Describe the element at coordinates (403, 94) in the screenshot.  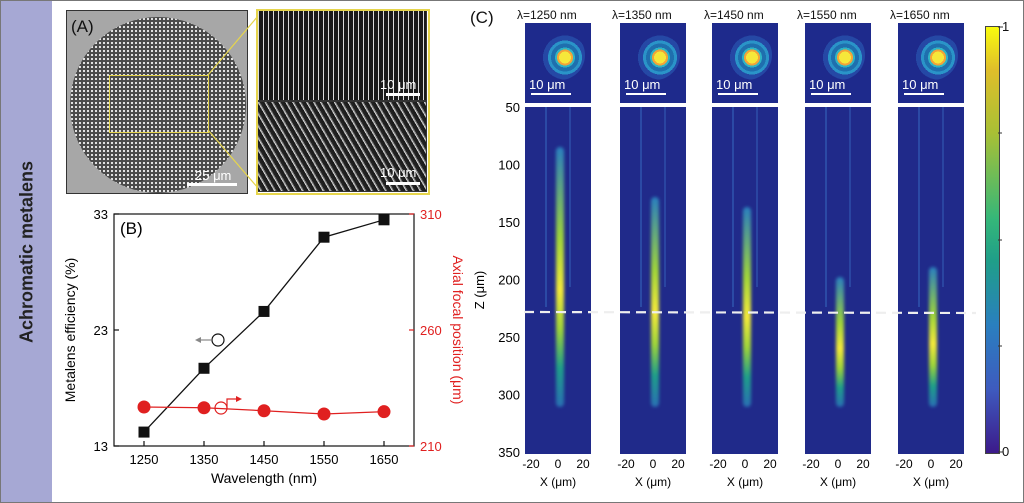
I see `scale-bar-top` at that location.